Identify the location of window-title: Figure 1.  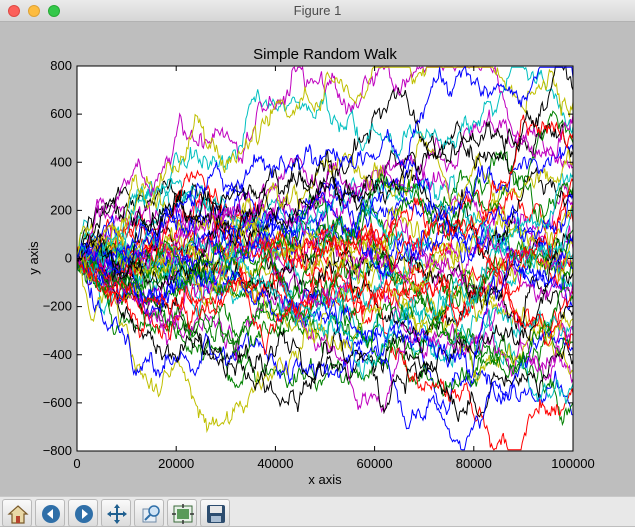
(317, 10).